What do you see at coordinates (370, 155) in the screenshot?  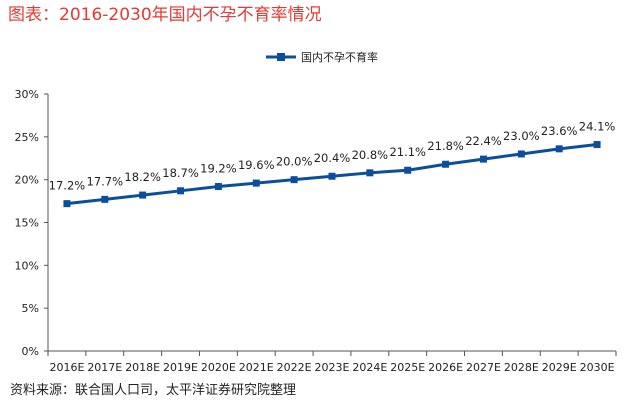 I see `data-label: 20.8%` at bounding box center [370, 155].